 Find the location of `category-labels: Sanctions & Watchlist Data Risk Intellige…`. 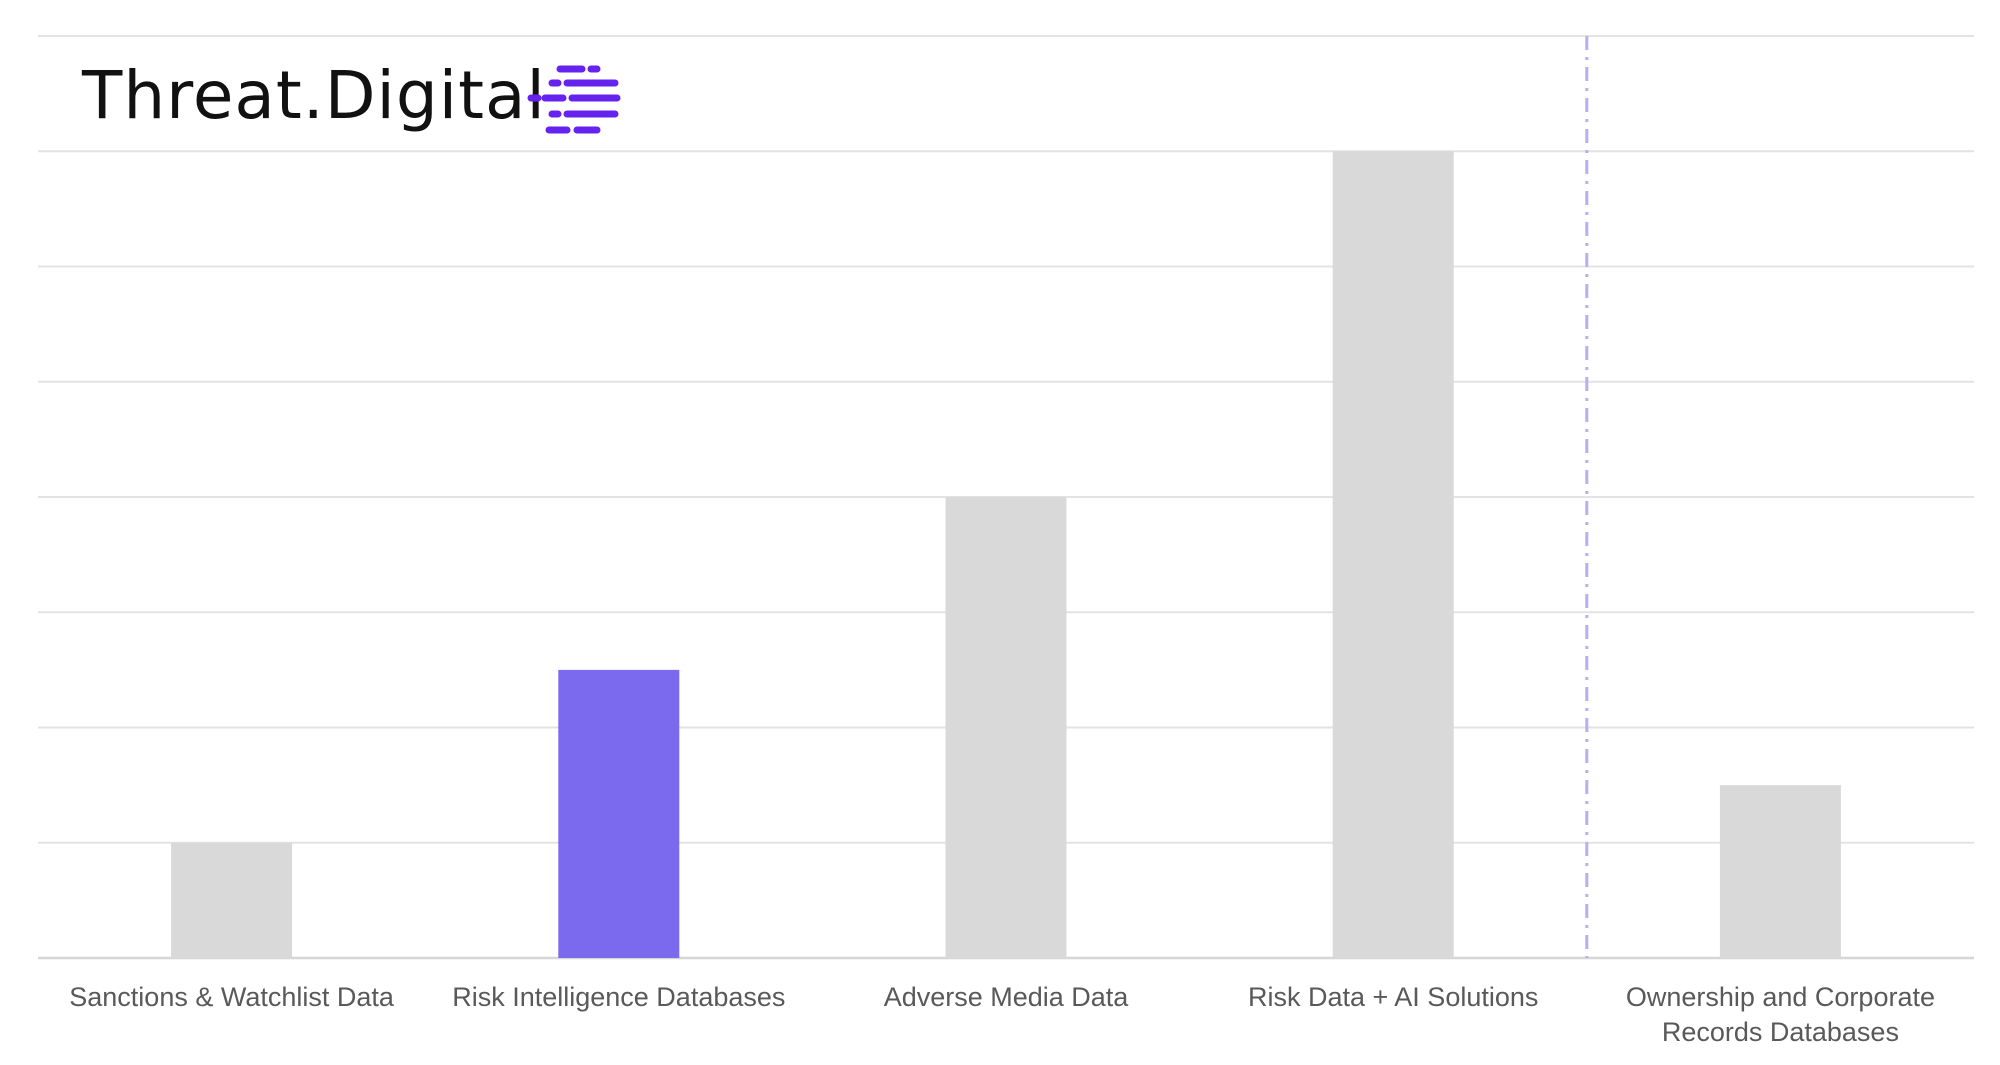

category-labels: Sanctions & Watchlist Data Risk Intellige… is located at coordinates (1002, 1014).